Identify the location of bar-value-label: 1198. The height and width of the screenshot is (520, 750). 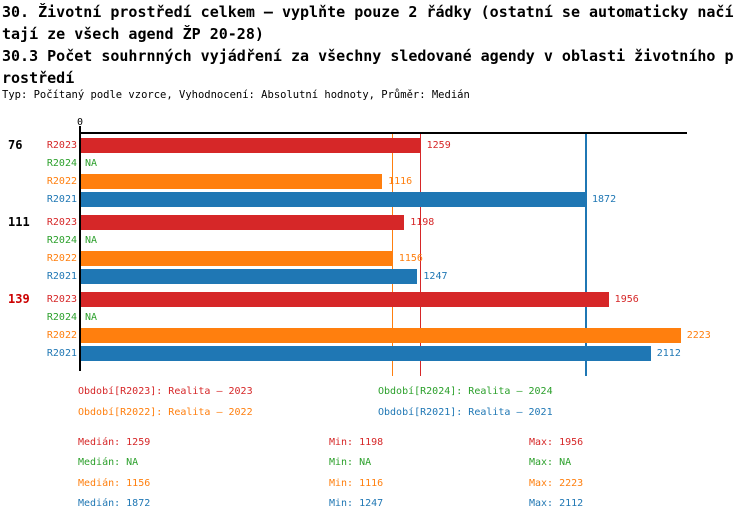
(422, 222).